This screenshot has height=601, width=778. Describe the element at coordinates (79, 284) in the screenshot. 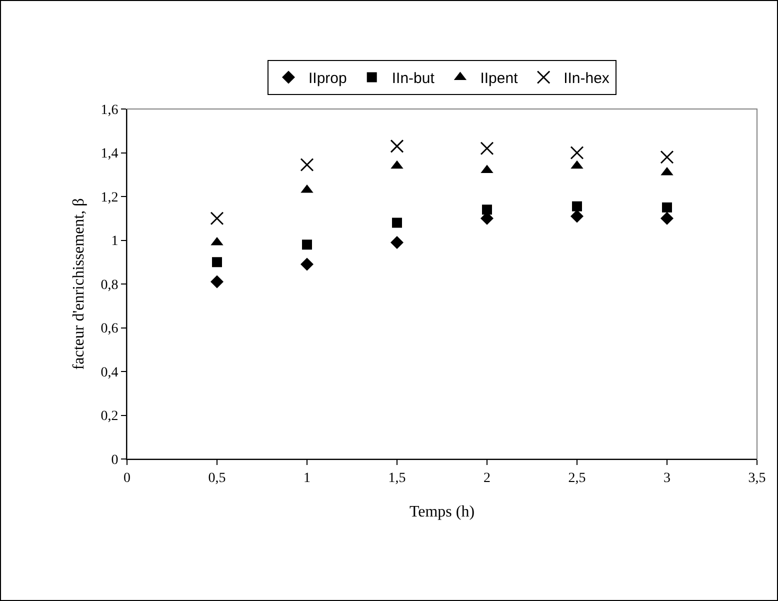

I see `y-axis-title: facteur d'enrichissement, β` at that location.